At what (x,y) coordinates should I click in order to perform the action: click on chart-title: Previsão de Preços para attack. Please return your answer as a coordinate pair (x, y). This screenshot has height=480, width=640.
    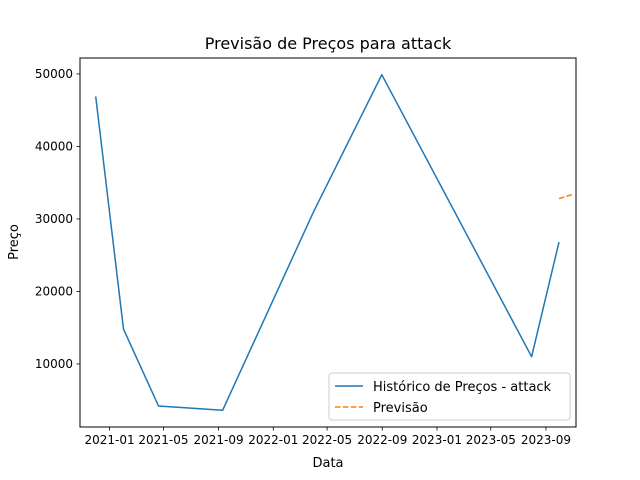
    Looking at the image, I should click on (328, 43).